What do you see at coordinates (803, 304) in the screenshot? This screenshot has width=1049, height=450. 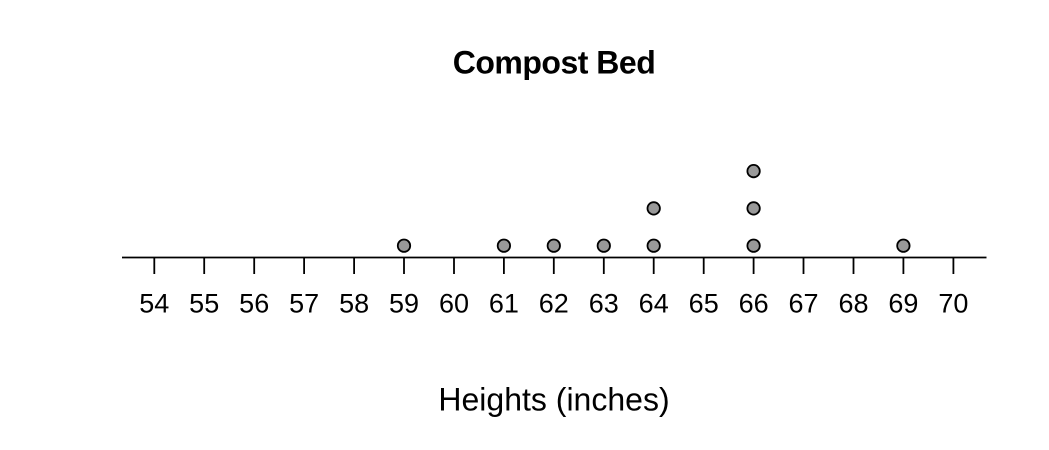 I see `svg-text: 67` at bounding box center [803, 304].